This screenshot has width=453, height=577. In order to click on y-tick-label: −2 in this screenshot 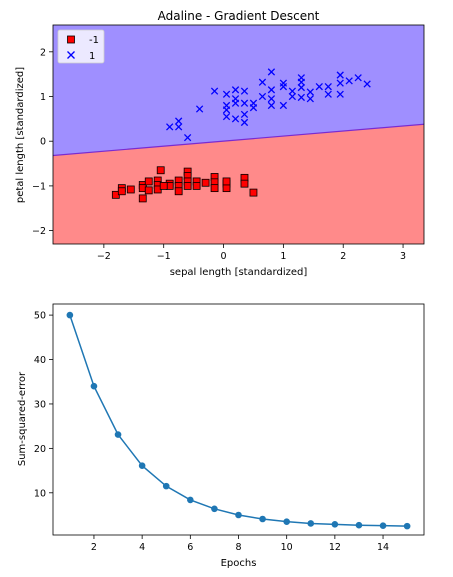, I will do `click(39, 231)`.